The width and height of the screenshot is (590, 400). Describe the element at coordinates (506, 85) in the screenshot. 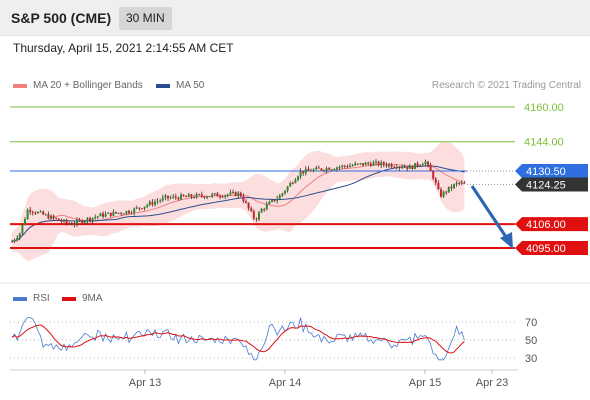

I see `credit-text: Research © 2021 Trading Central` at that location.